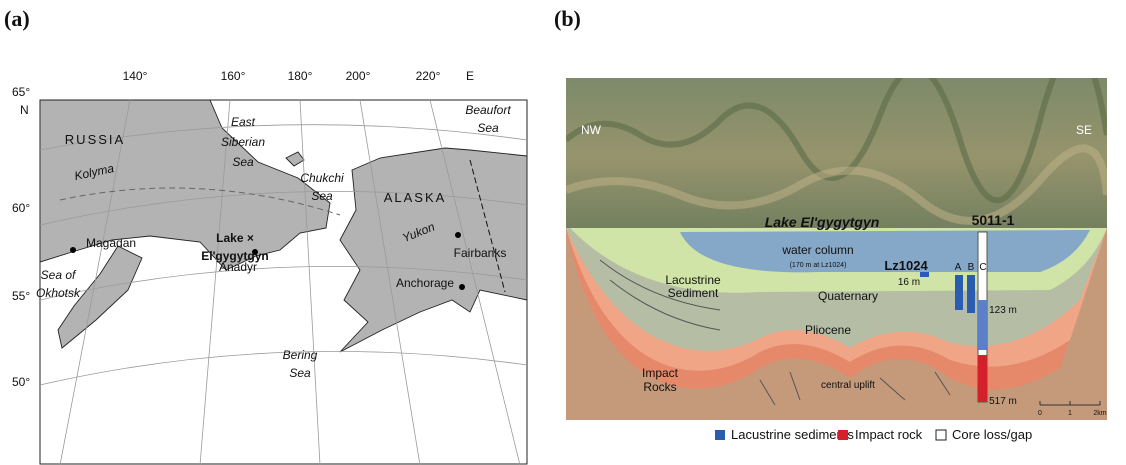 This screenshot has height=465, width=1126. I want to click on label: Pliocene, so click(828, 330).